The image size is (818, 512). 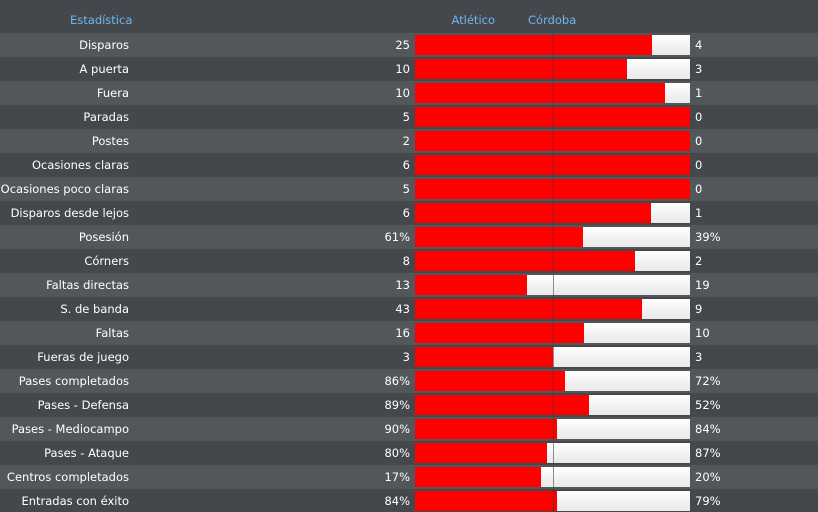 I want to click on home-value: 61%, so click(x=397, y=237).